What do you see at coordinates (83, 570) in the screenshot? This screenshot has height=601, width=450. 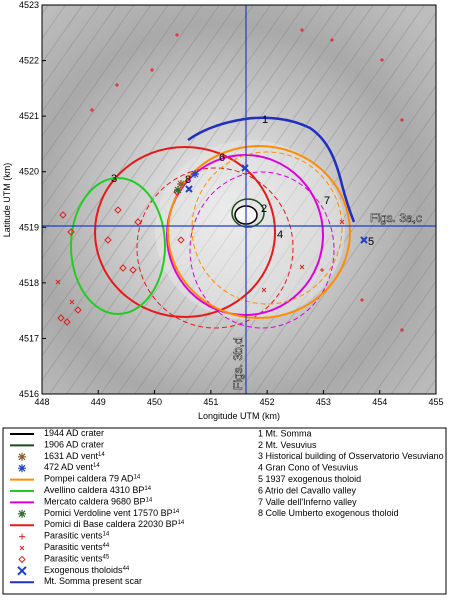 I see `legend-label: Exogenous tholoids` at bounding box center [83, 570].